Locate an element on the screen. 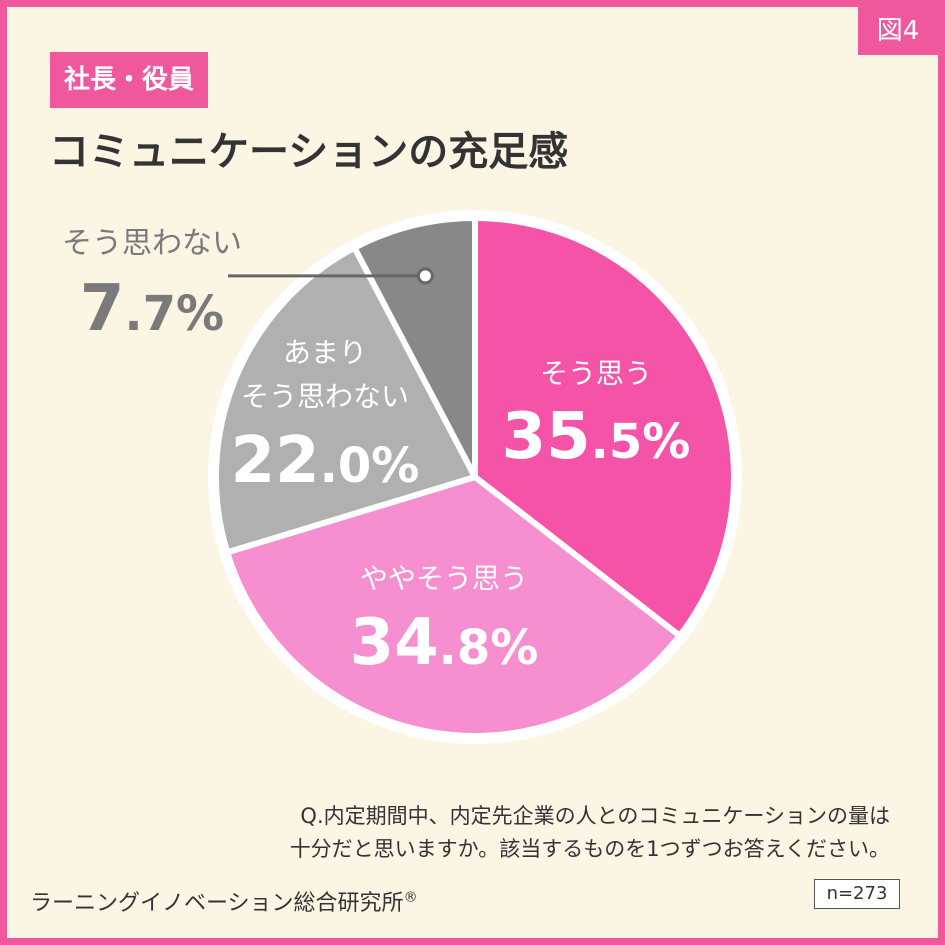  slice-label-4: そう思わない 7.7% is located at coordinates (152, 286).